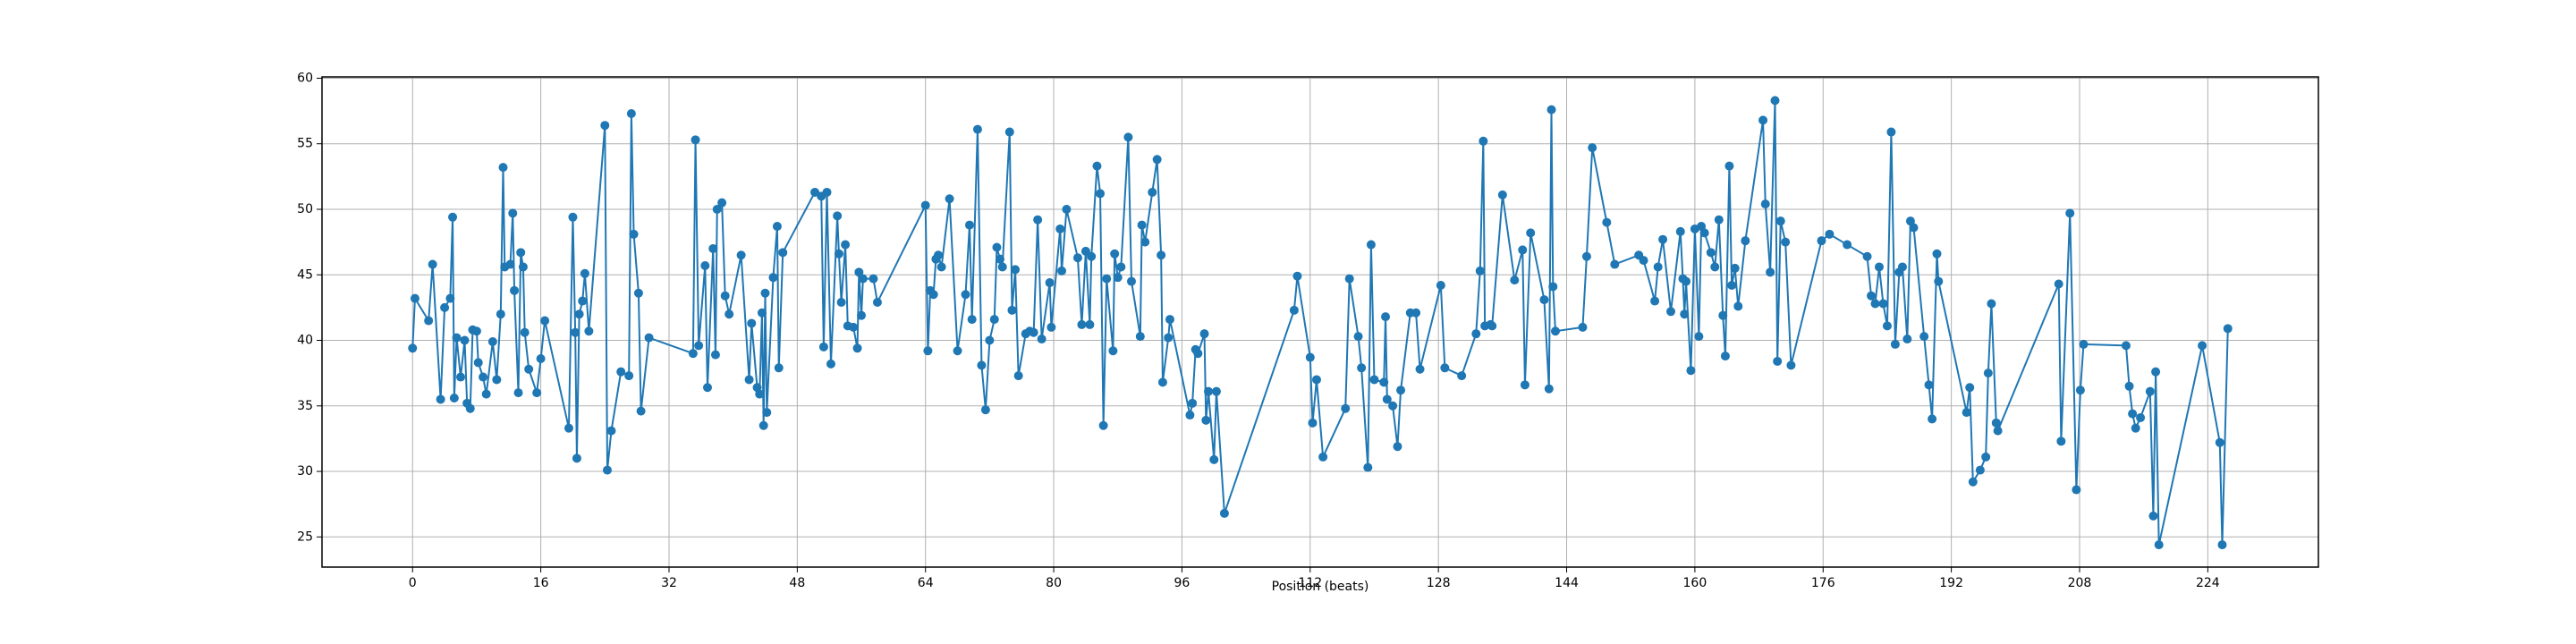 The image size is (2576, 644). Describe the element at coordinates (541, 583) in the screenshot. I see `x-tick-label: 16` at that location.